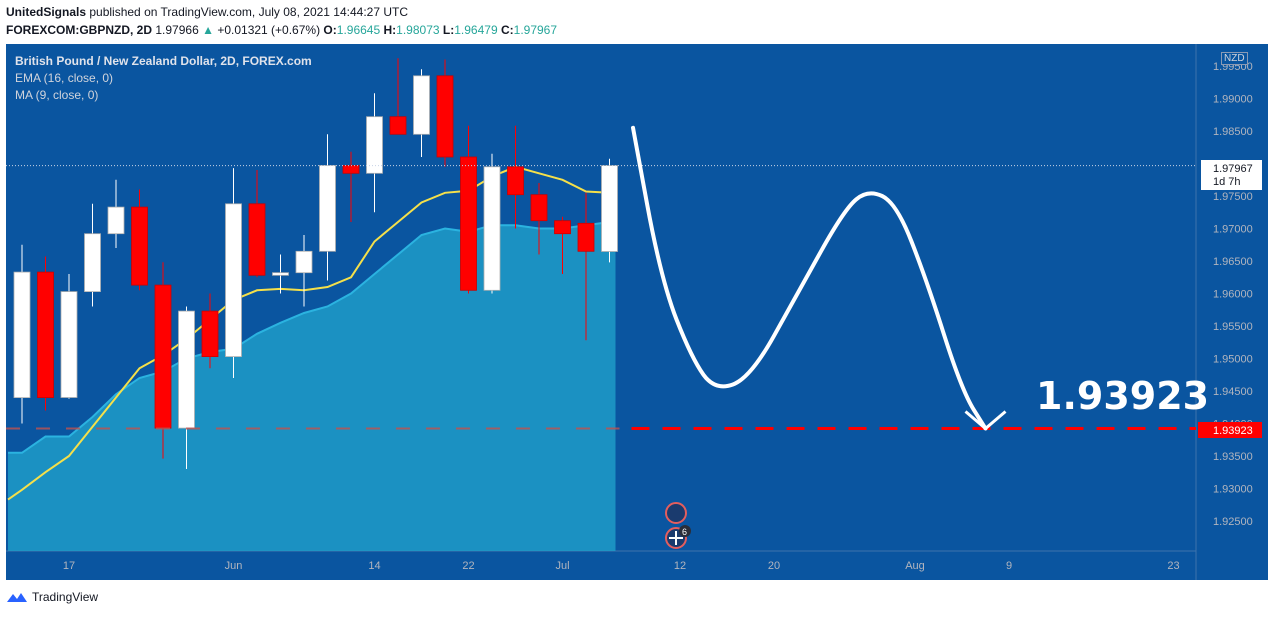 This screenshot has height=617, width=1274. I want to click on y-tick-label: 1.92500, so click(1233, 522).